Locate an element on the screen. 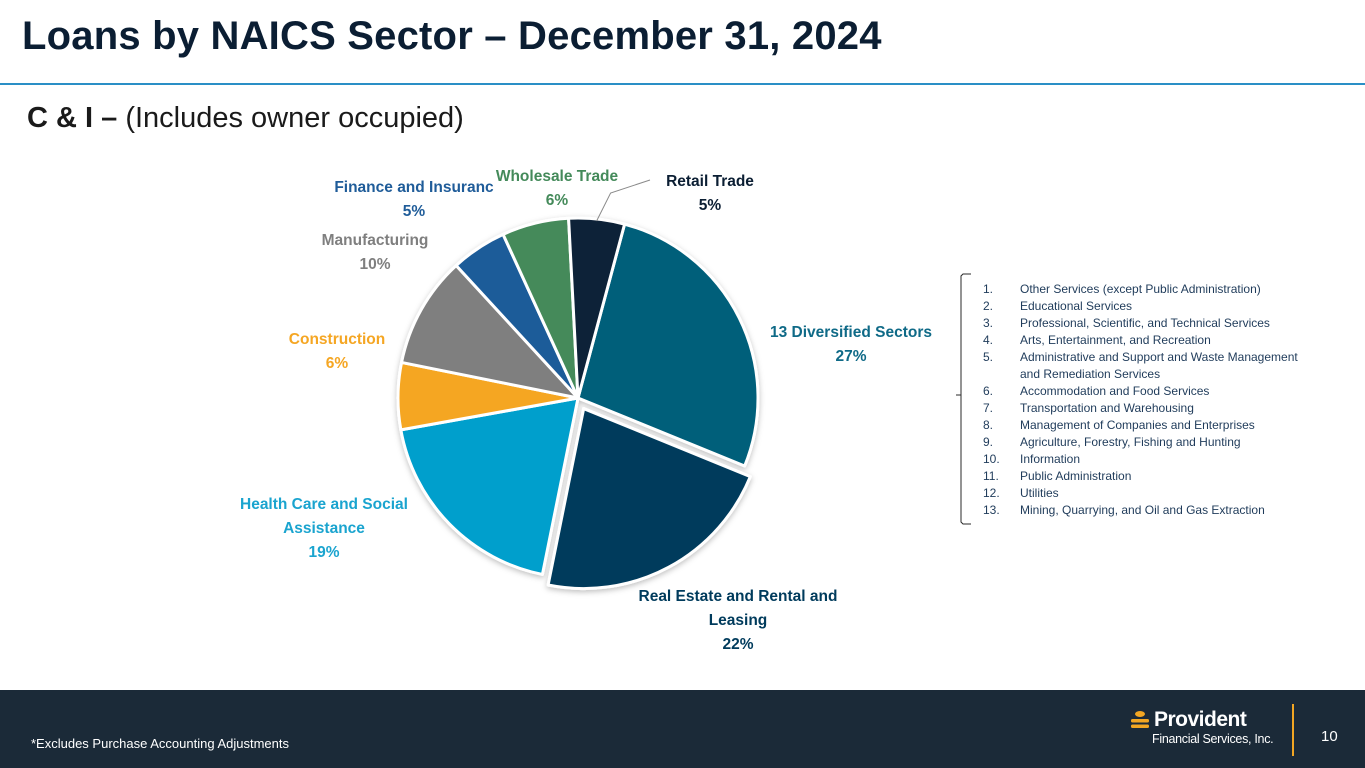 This screenshot has width=1365, height=768. slice-label-name: Assistance is located at coordinates (324, 528).